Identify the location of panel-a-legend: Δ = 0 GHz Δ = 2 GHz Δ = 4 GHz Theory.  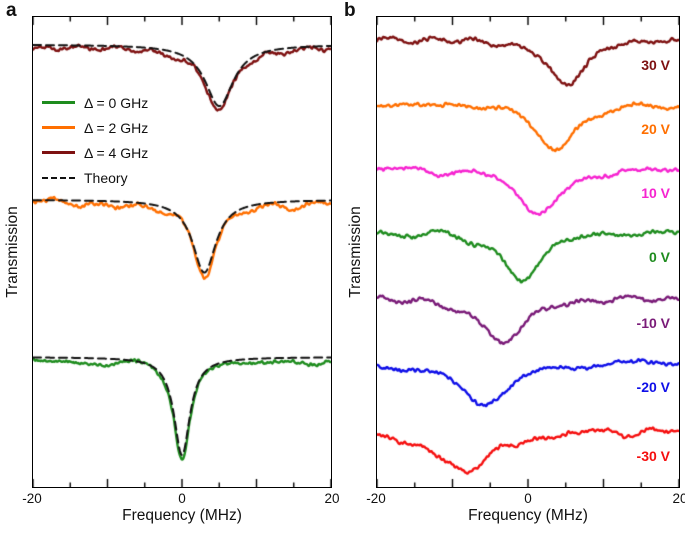
(95, 140).